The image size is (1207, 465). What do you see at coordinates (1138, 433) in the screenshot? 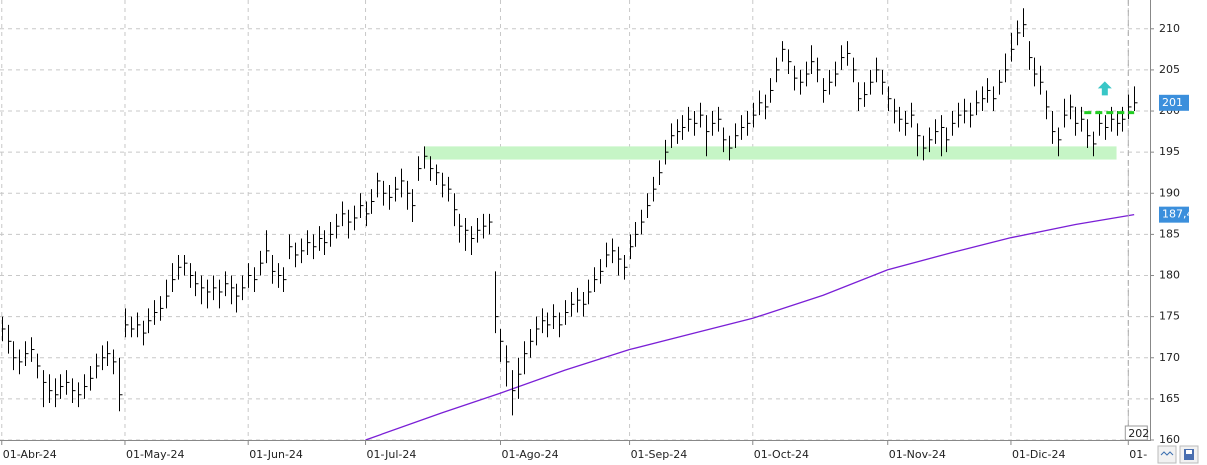
I see `cursor-label: 202` at bounding box center [1138, 433].